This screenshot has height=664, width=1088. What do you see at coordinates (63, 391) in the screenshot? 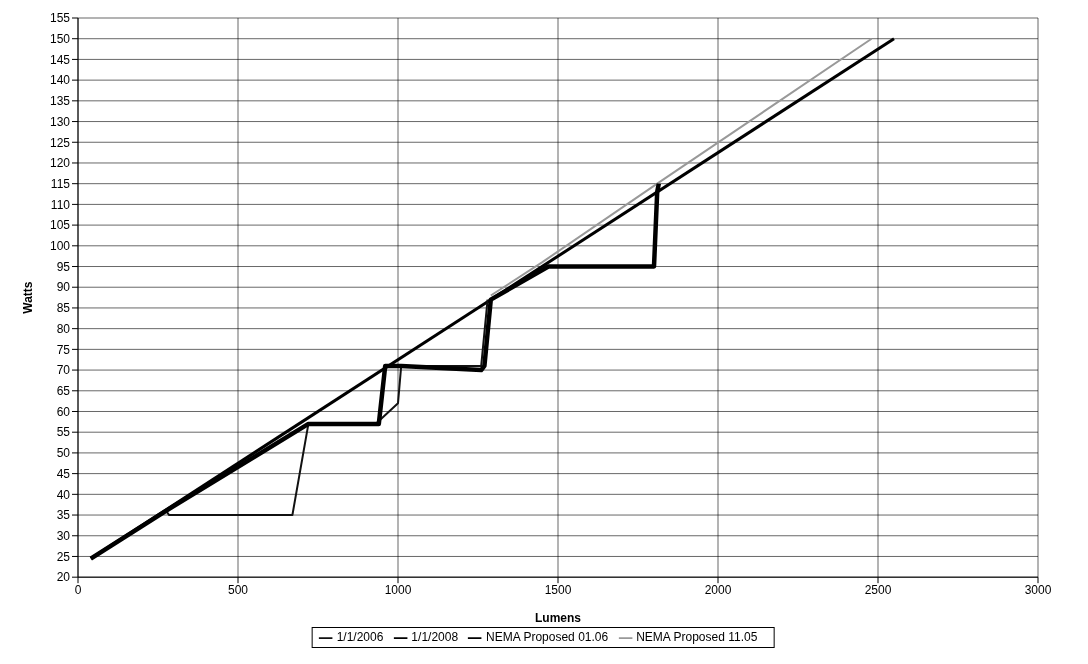
I see `y-tick-label: 65` at bounding box center [63, 391].